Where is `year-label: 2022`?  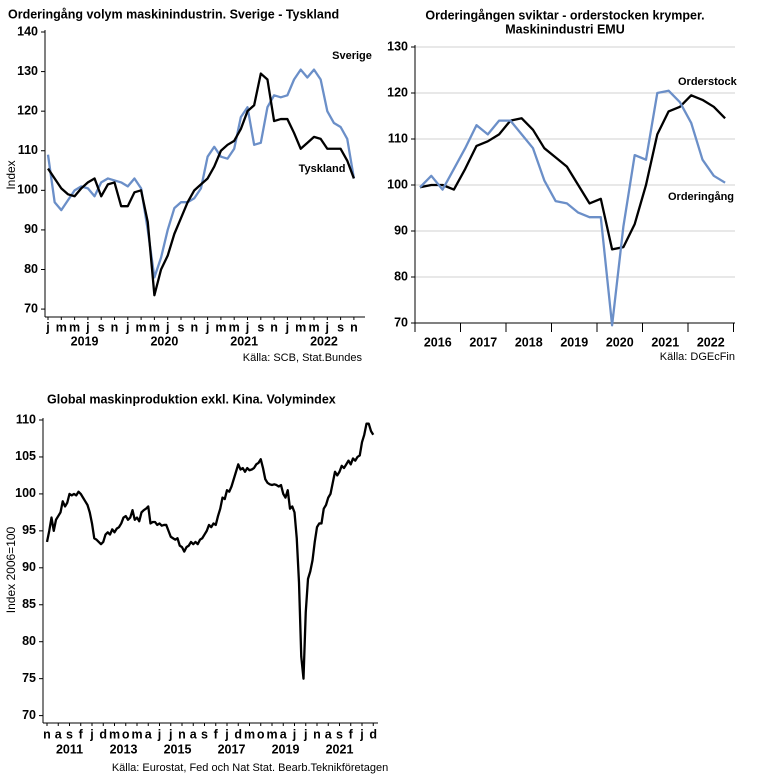 year-label: 2022 is located at coordinates (711, 342).